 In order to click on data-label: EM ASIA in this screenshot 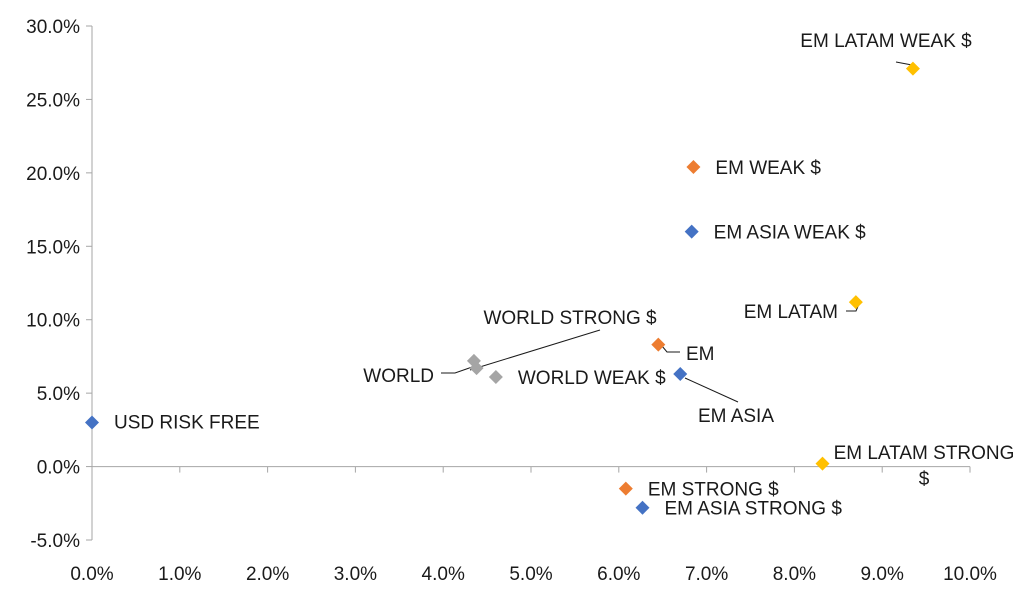, I will do `click(736, 416)`.